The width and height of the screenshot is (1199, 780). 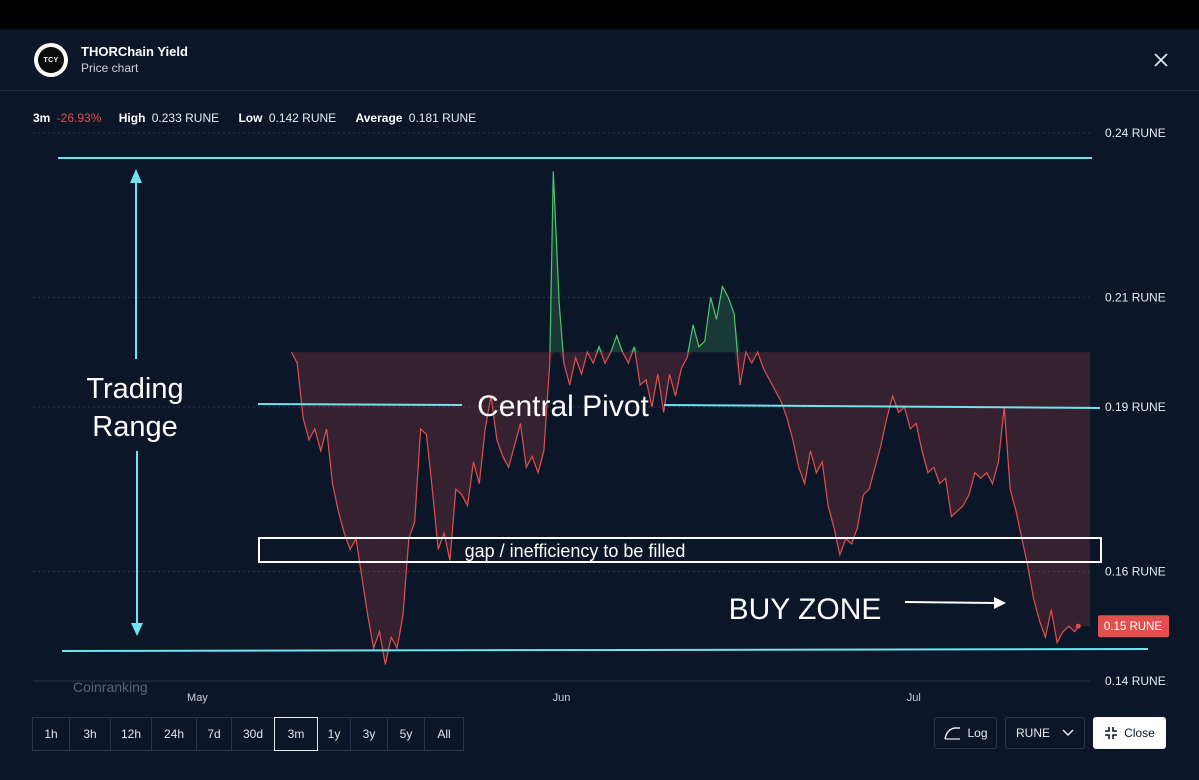 What do you see at coordinates (136, 176) in the screenshot?
I see `arrow-up-icon` at bounding box center [136, 176].